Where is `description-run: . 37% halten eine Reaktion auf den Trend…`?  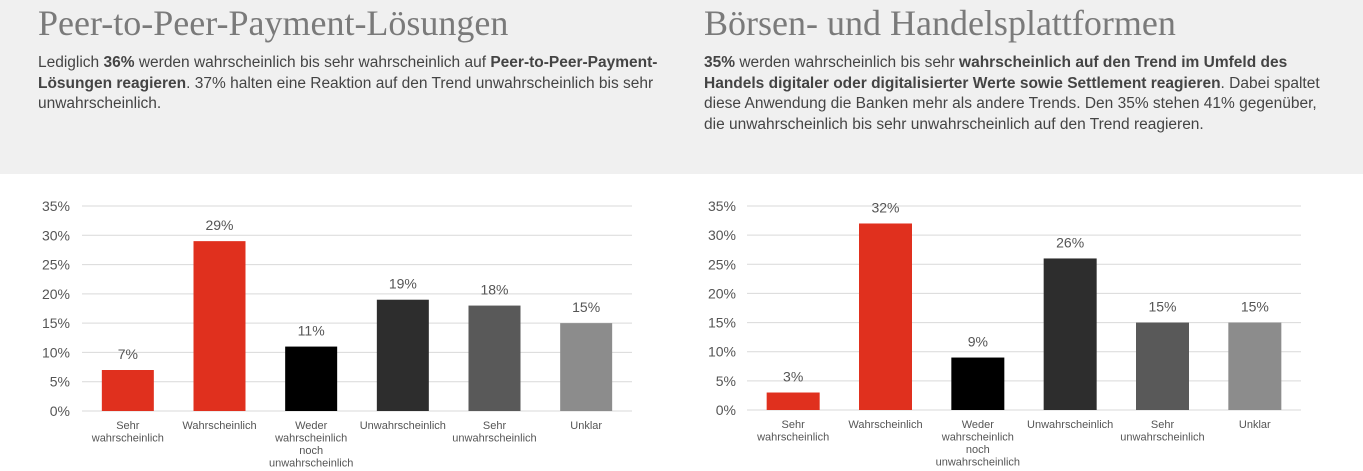
description-run: . 37% halten eine Reaktion auf den Trend… is located at coordinates (346, 93).